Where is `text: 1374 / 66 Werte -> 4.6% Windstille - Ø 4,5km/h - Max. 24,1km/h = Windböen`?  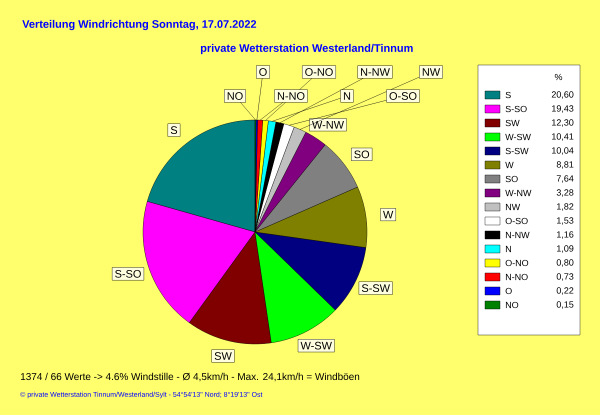 text: 1374 / 66 Werte -> 4.6% Windstille - Ø 4,5km/h - Max. 24,1km/h = Windböen is located at coordinates (190, 377).